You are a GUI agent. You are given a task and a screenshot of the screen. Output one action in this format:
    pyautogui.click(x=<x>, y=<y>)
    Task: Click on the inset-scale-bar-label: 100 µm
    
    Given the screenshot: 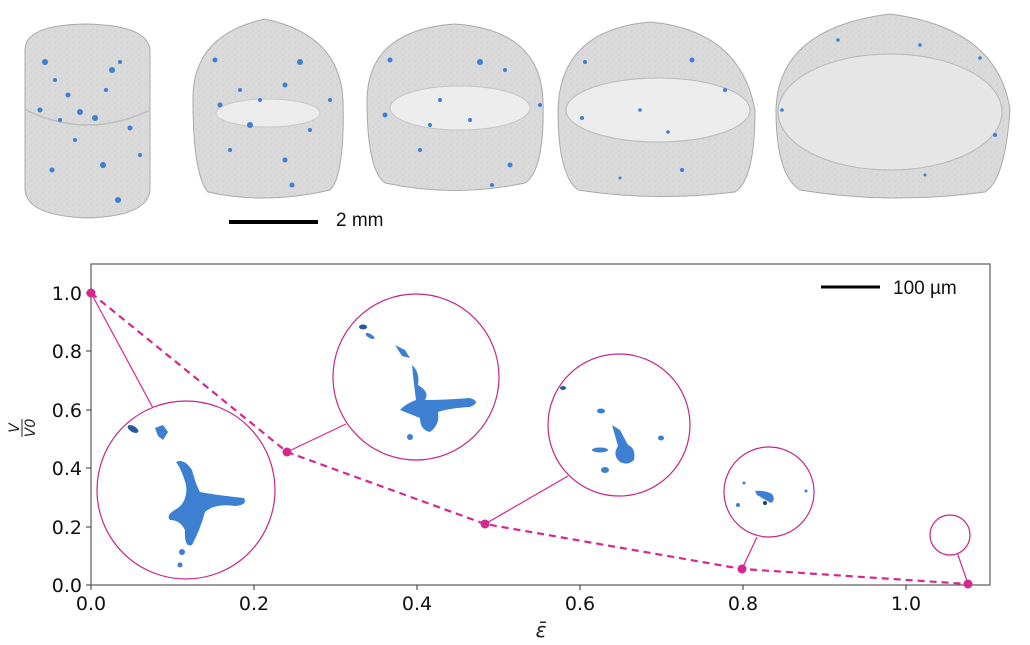 What is the action you would take?
    pyautogui.click(x=925, y=288)
    